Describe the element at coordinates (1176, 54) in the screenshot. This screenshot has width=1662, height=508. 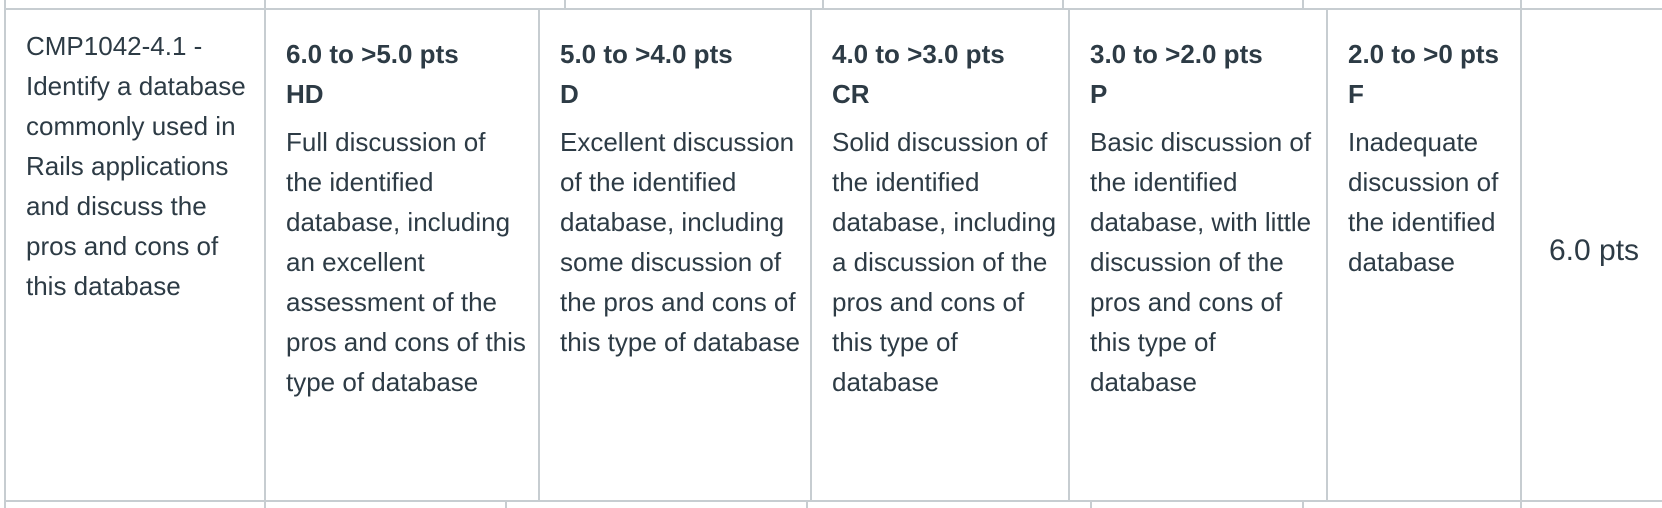
I see `rating-points: 3.0 to >2.0 pts` at that location.